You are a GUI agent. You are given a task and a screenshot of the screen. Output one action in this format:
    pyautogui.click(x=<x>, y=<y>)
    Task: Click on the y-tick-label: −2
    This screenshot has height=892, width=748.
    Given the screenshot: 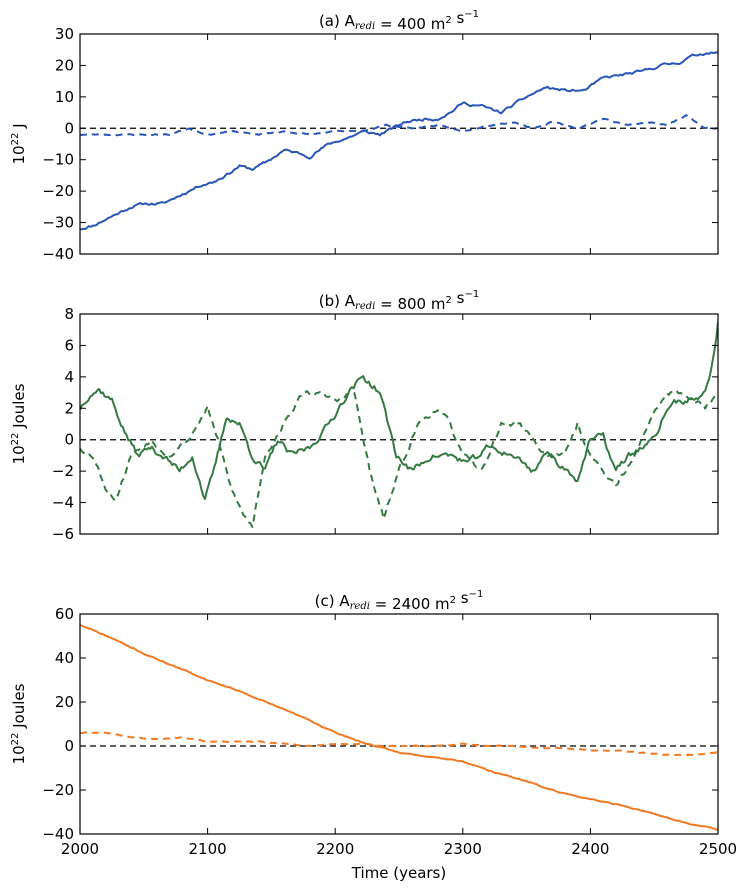 What is the action you would take?
    pyautogui.click(x=63, y=471)
    